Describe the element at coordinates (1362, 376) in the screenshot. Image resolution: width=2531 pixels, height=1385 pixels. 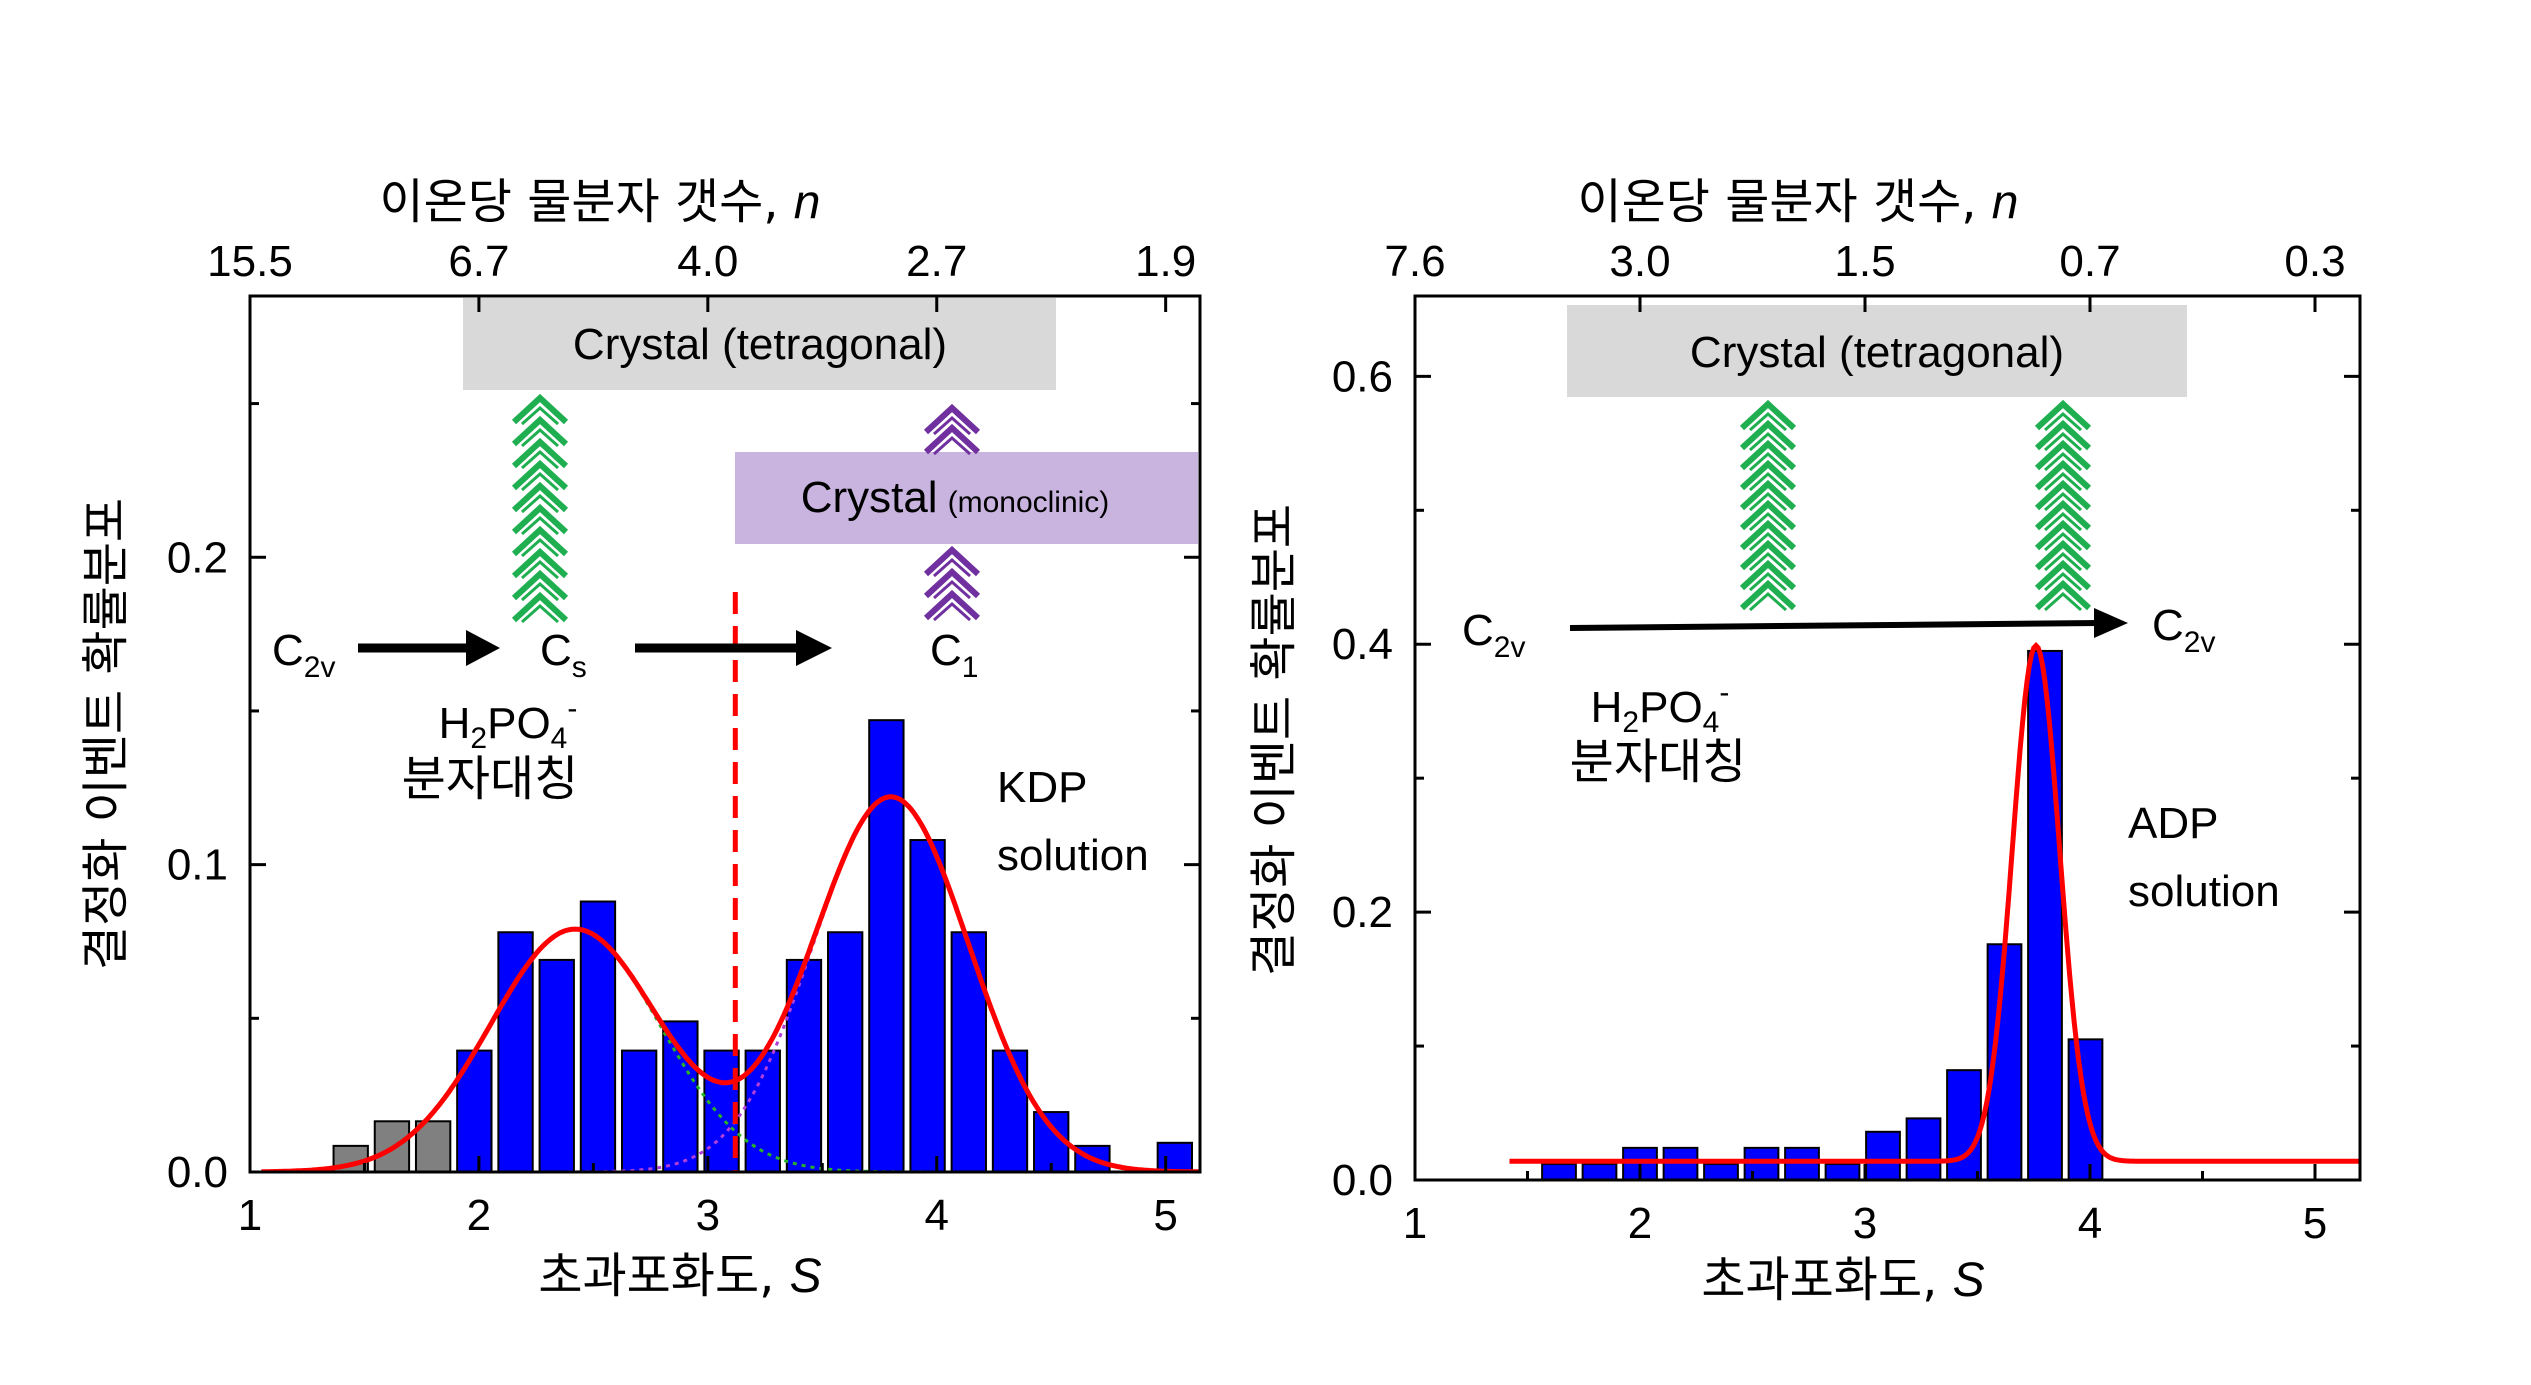
I see `y-tick-label: 0.6` at that location.